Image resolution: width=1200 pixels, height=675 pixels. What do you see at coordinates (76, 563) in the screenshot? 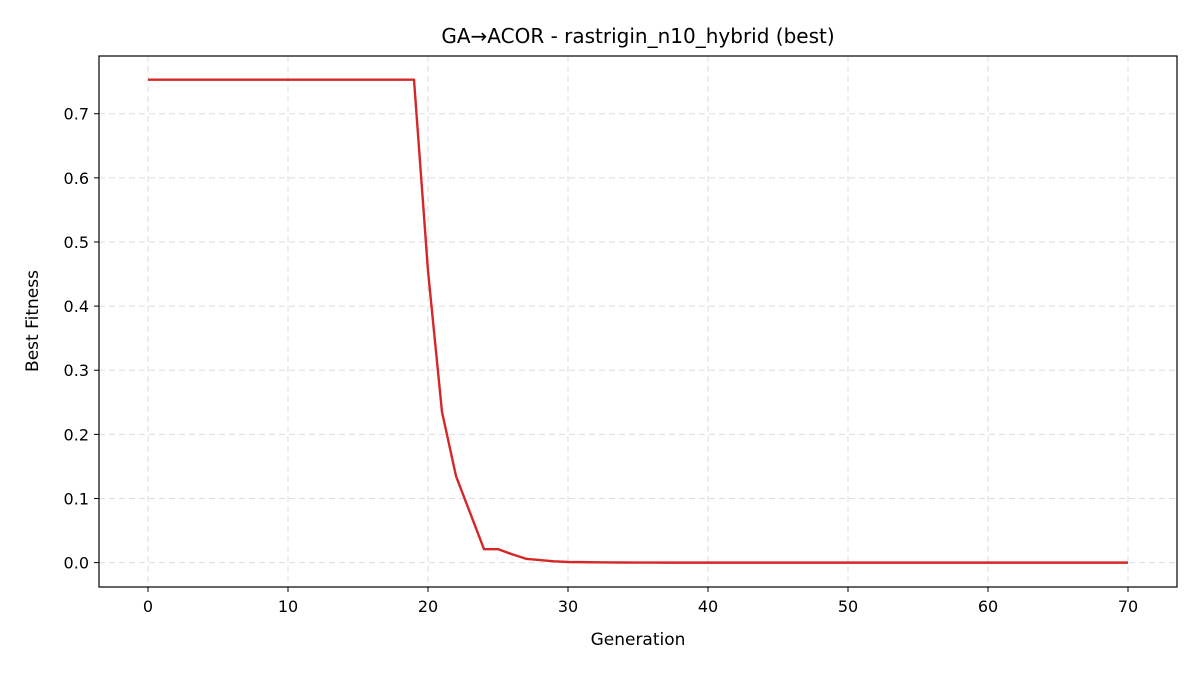
I see `y-tick-label: 0.0` at bounding box center [76, 563].